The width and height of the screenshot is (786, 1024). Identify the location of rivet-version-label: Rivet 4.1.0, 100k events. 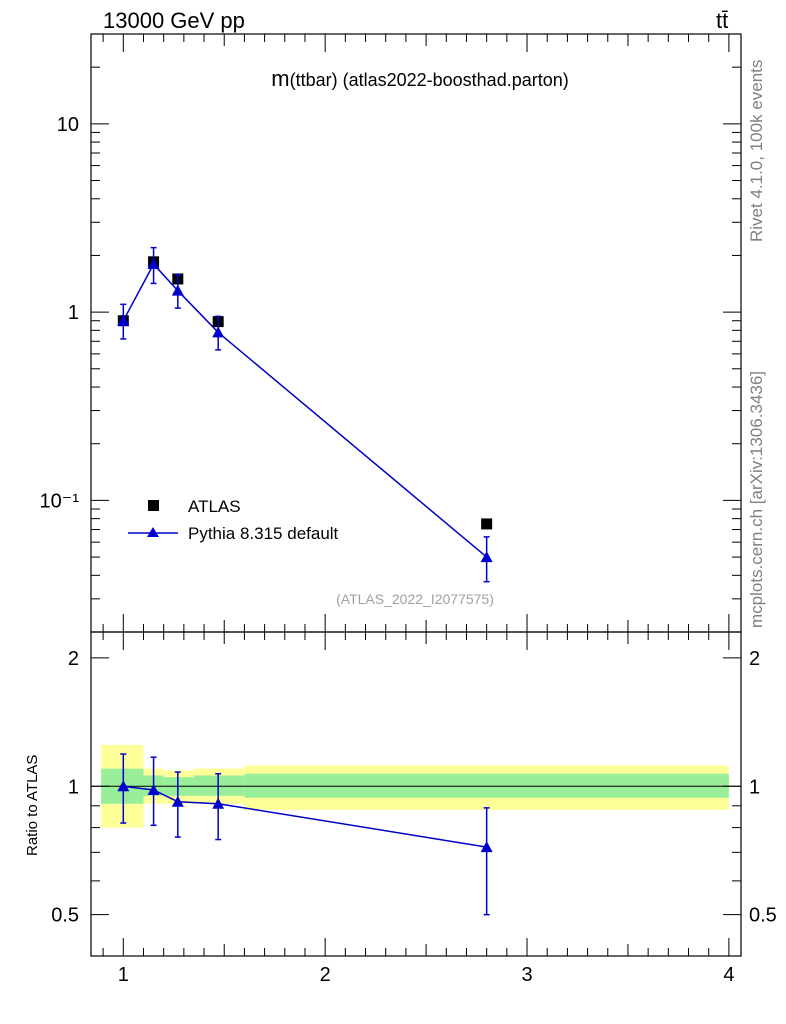
(756, 151).